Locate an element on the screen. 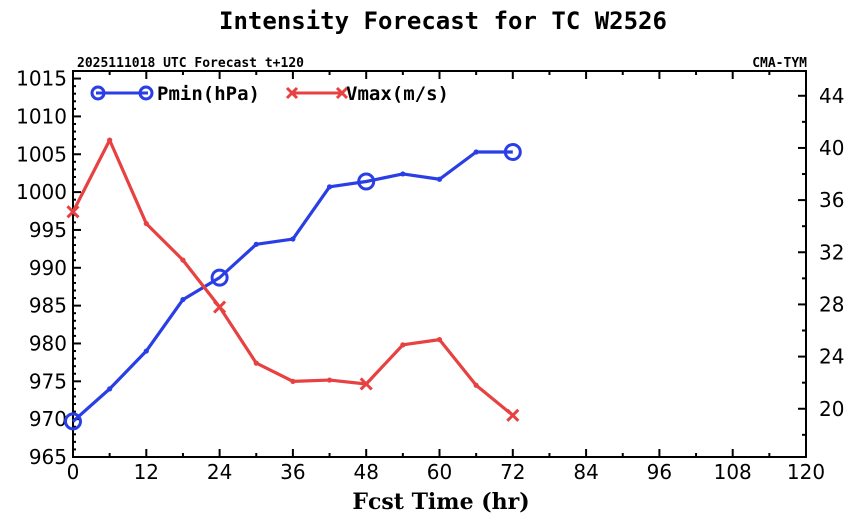 This screenshot has width=860, height=525. legend-pmin-marker-right is located at coordinates (146, 93).